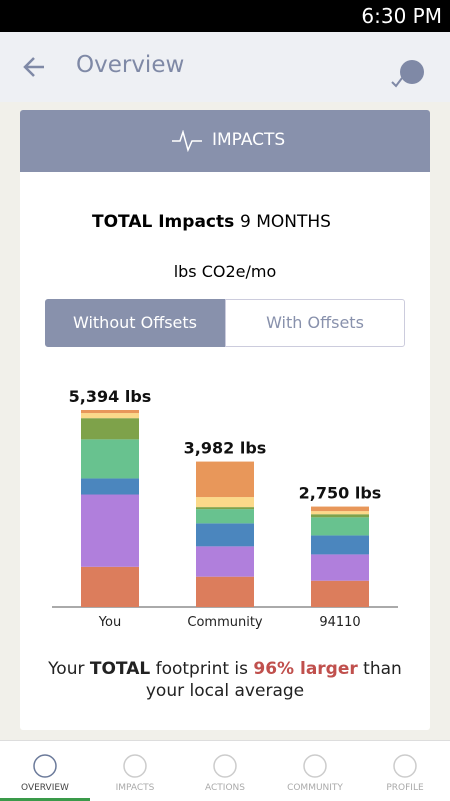 This screenshot has height=801, width=450. I want to click on nav-tab: ACTIONS, so click(225, 788).